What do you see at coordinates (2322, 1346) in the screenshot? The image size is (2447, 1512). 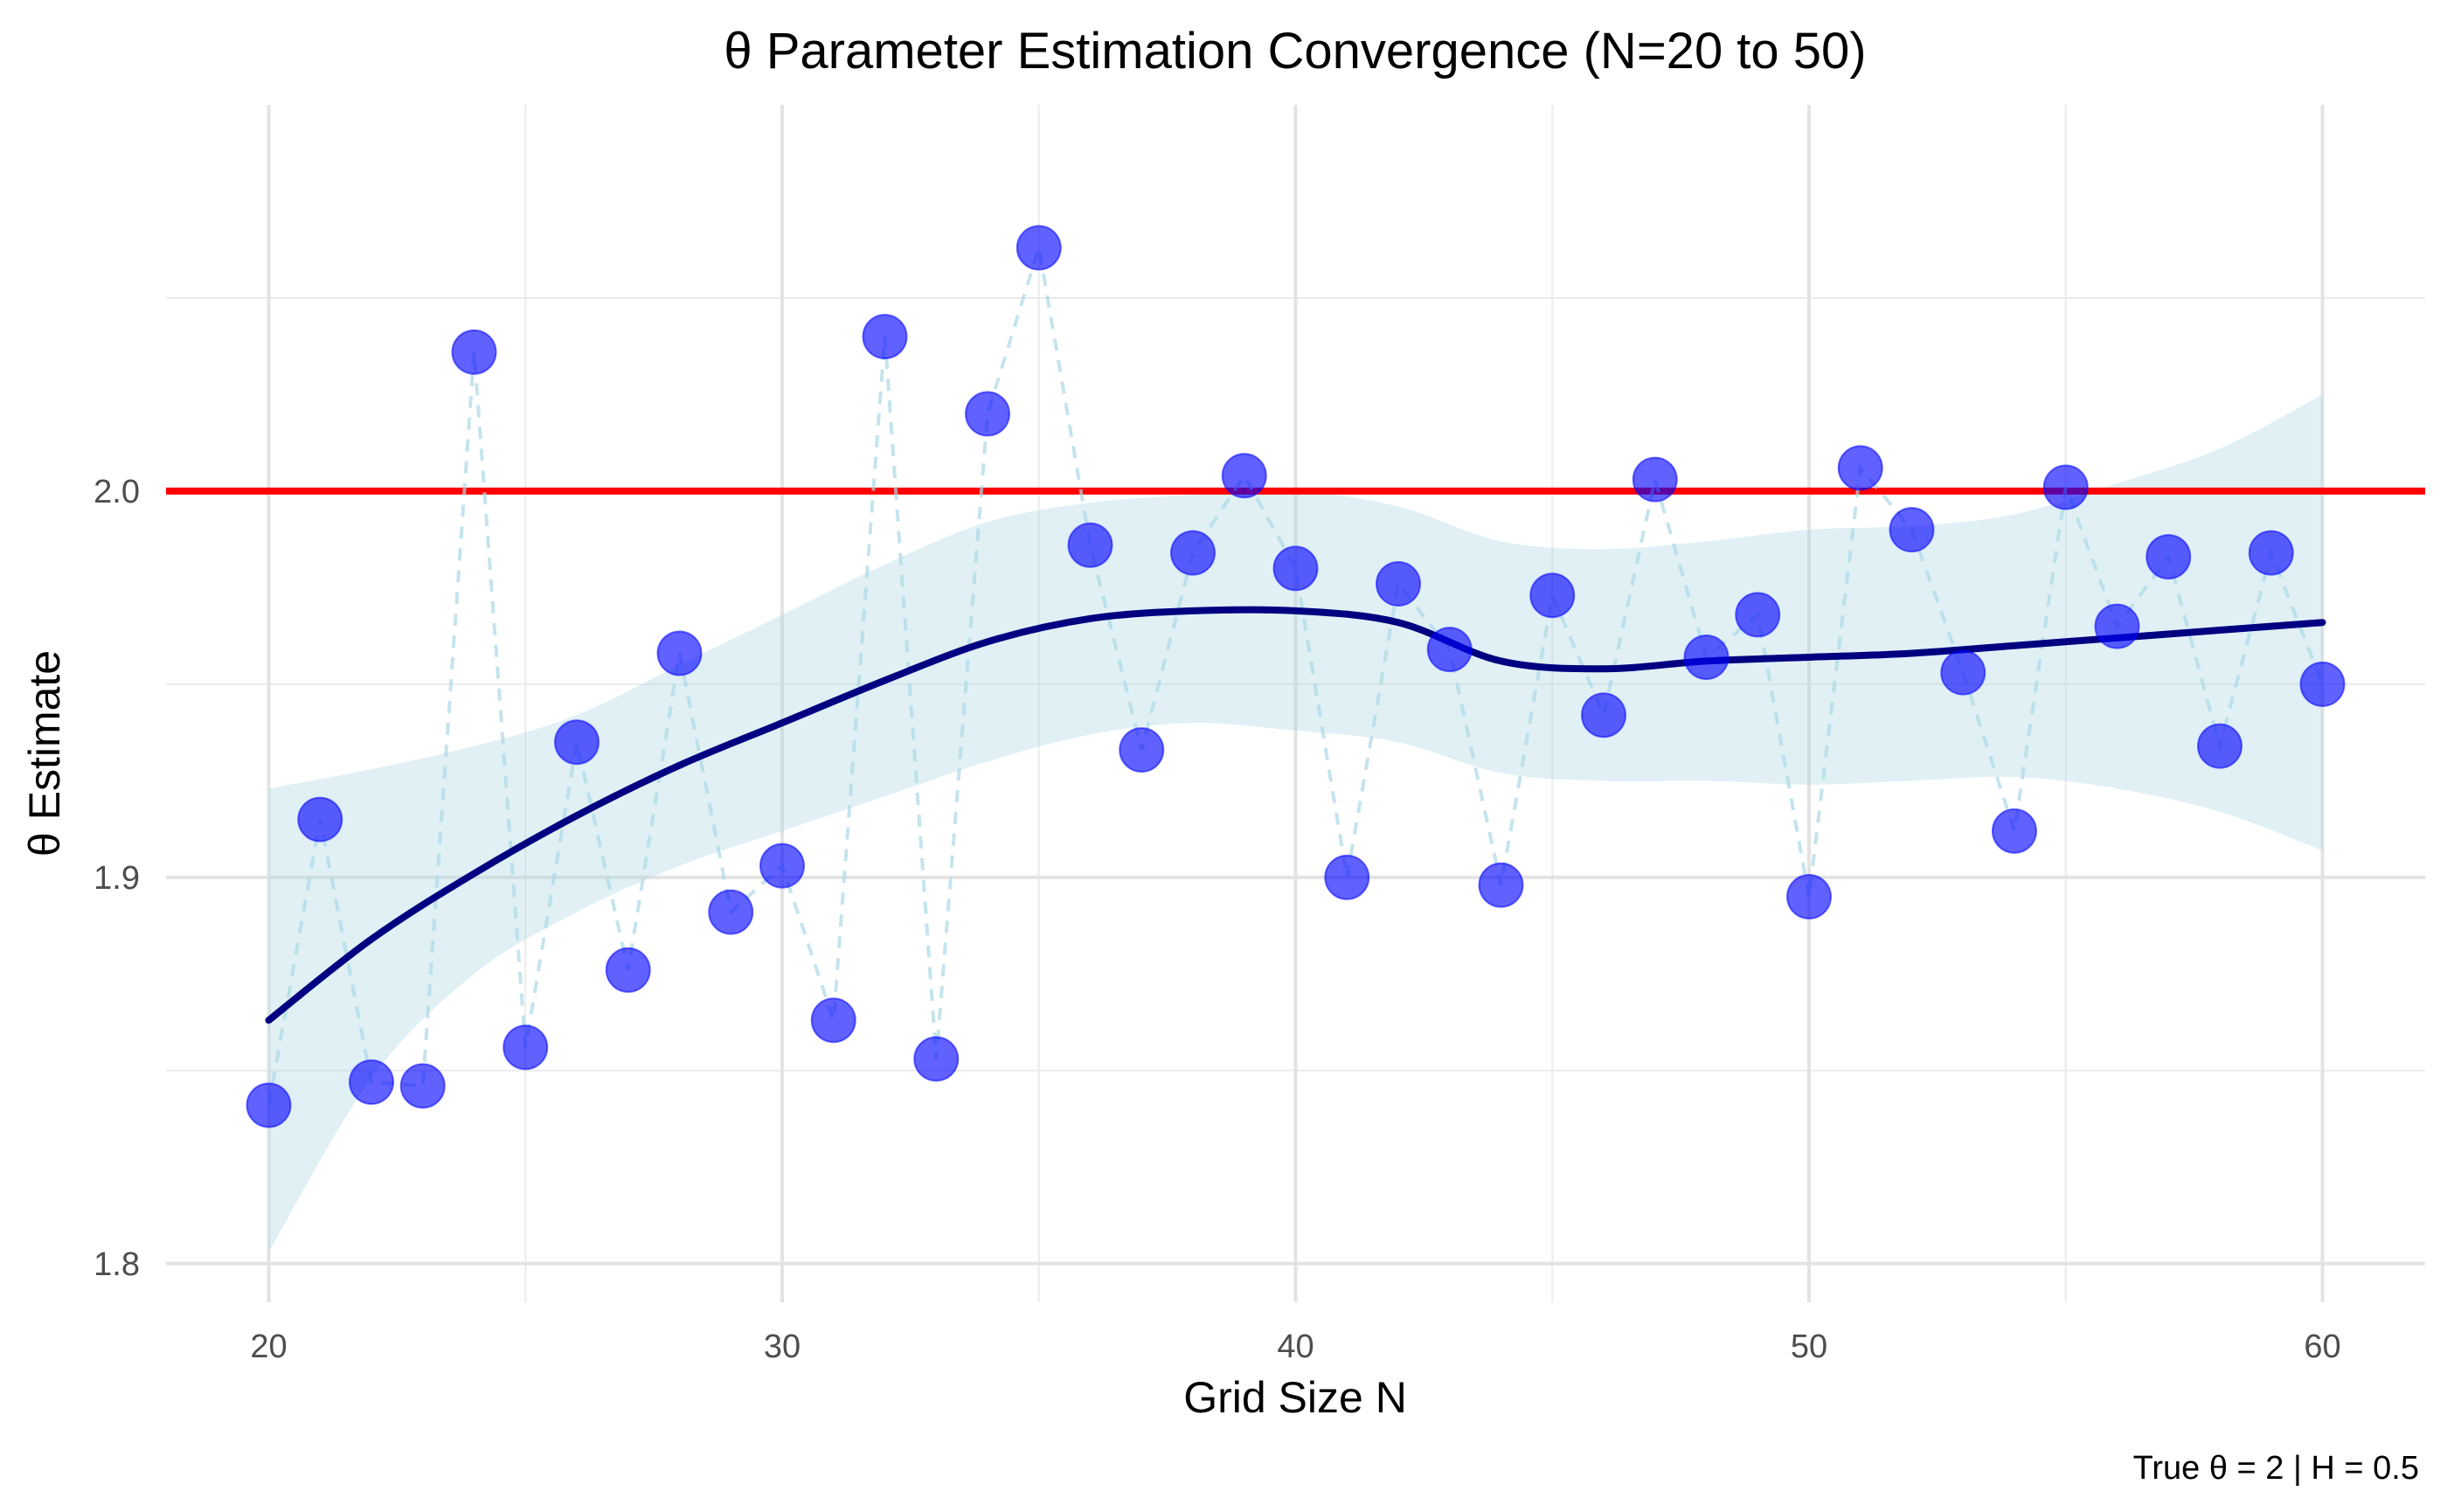 I see `x-tick-label: 60` at bounding box center [2322, 1346].